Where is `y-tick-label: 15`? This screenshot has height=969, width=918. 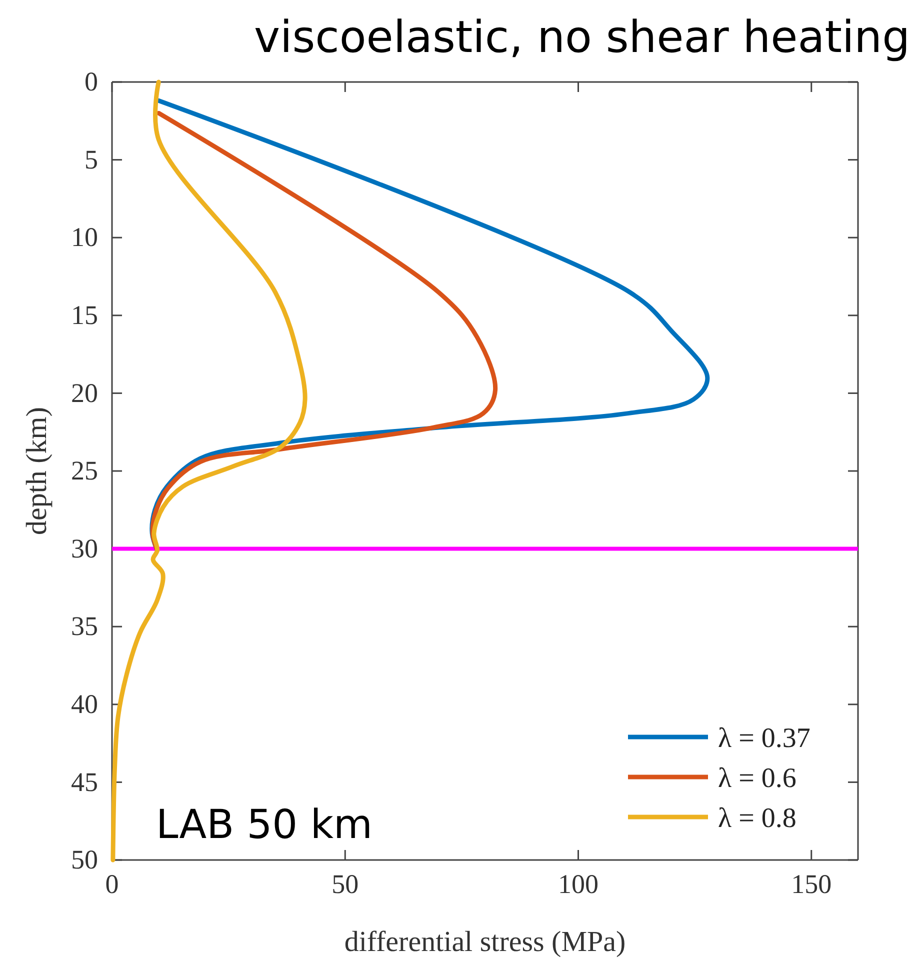
y-tick-label: 15 is located at coordinates (84, 315).